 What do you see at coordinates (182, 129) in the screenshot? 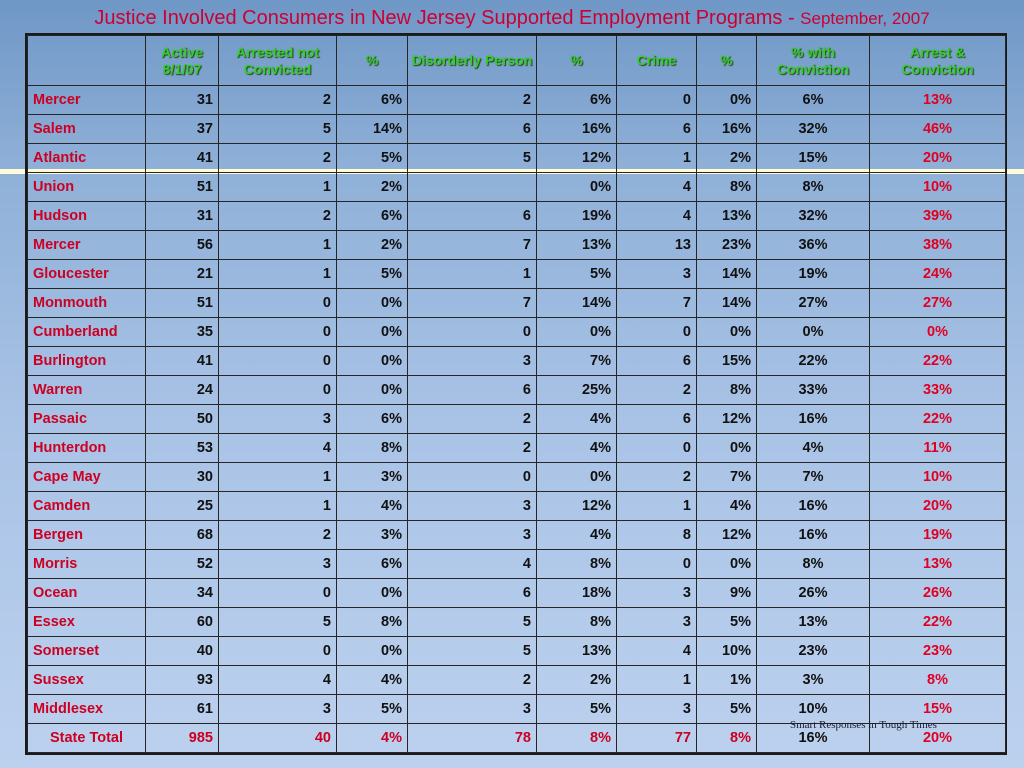
I see `table-cell: 37` at bounding box center [182, 129].